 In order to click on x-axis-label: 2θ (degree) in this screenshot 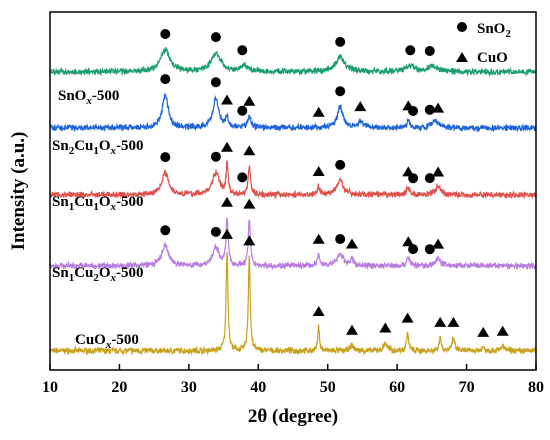, I will do `click(293, 416)`.